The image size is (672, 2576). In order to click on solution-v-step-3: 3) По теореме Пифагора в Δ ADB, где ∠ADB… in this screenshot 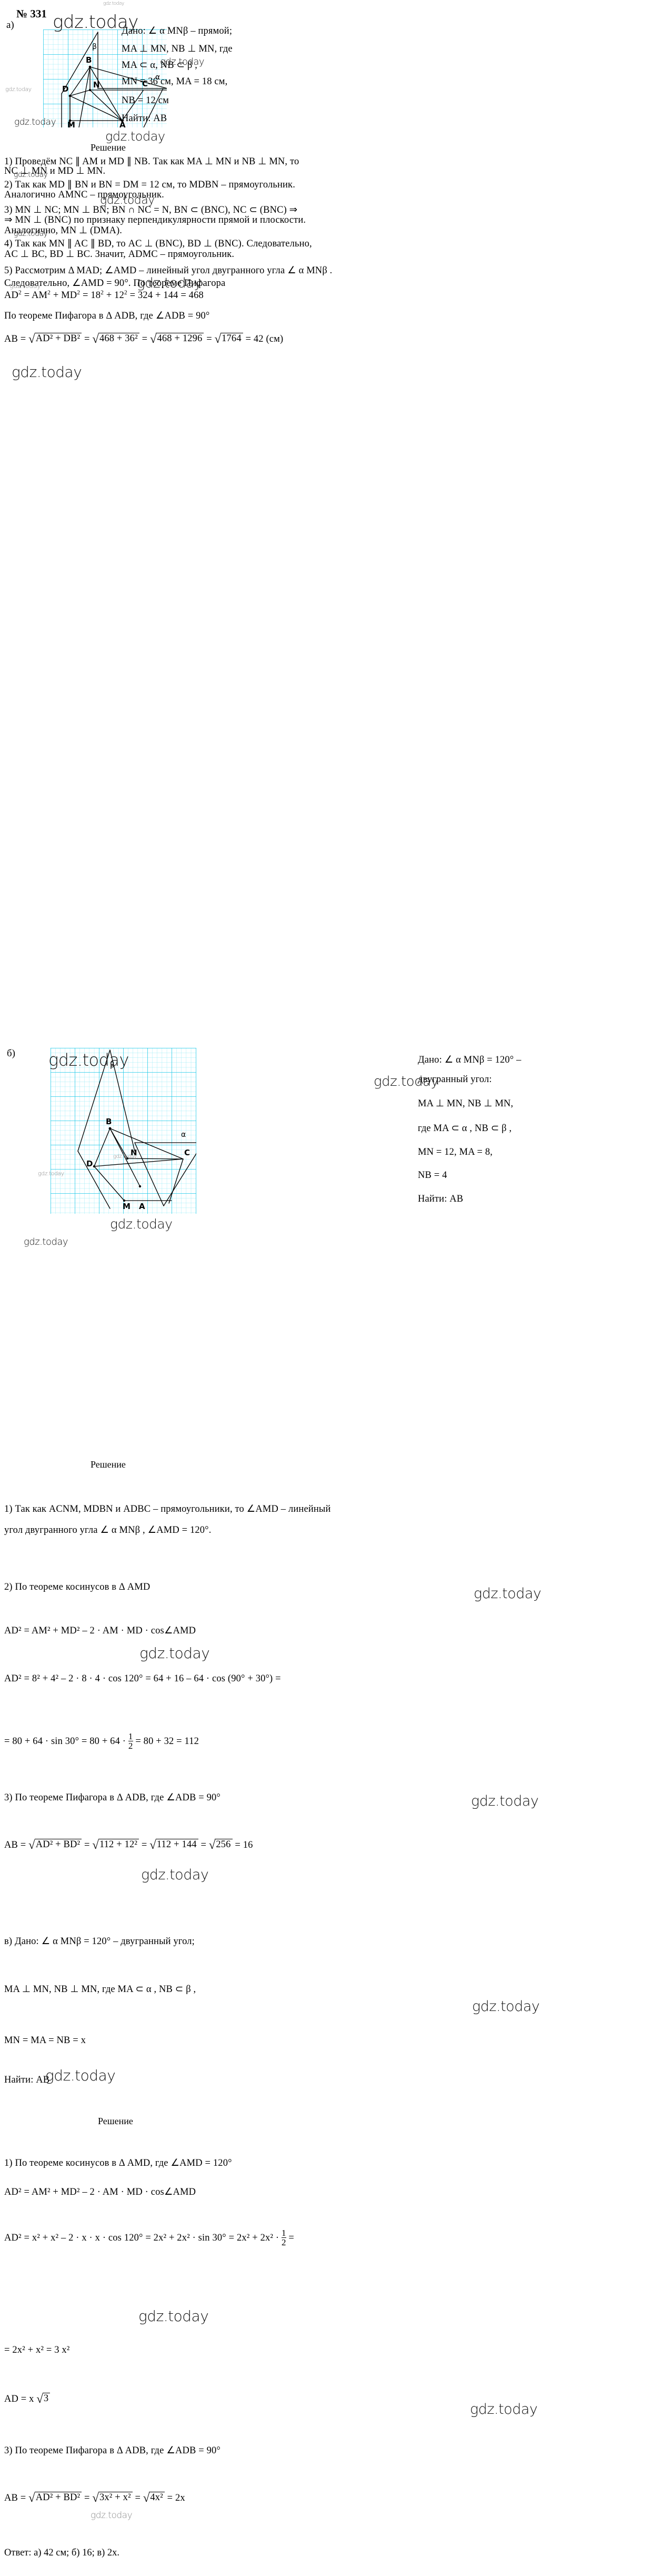, I will do `click(112, 2450)`.